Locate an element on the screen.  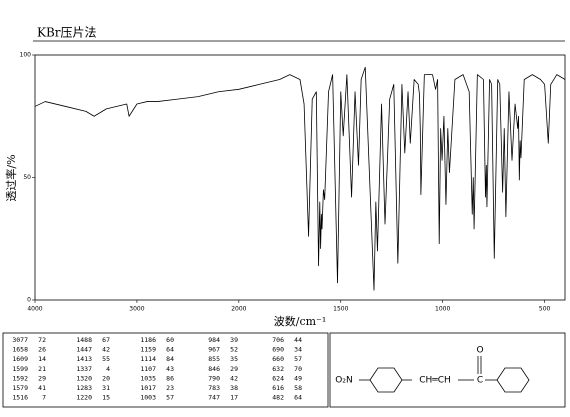
peak-transmittance: 4 is located at coordinates (108, 369).